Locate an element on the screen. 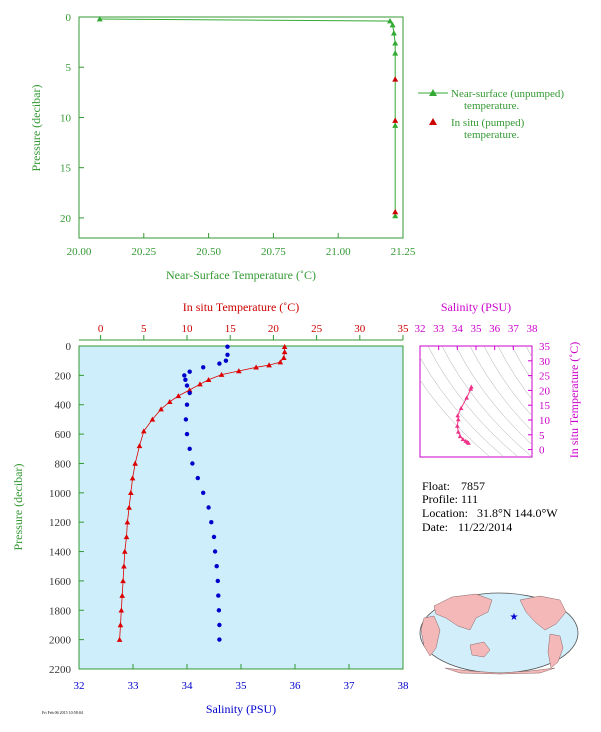  pressure-tick-label: 1800 is located at coordinates (60, 611).